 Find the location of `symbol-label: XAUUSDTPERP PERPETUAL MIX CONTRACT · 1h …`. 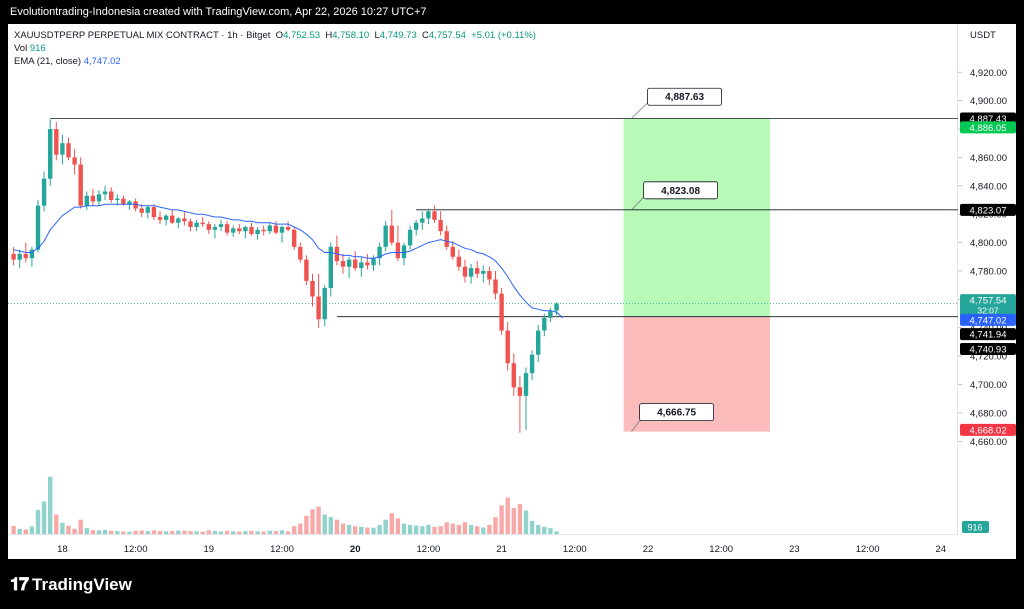

symbol-label: XAUUSDTPERP PERPETUAL MIX CONTRACT · 1h … is located at coordinates (142, 35).